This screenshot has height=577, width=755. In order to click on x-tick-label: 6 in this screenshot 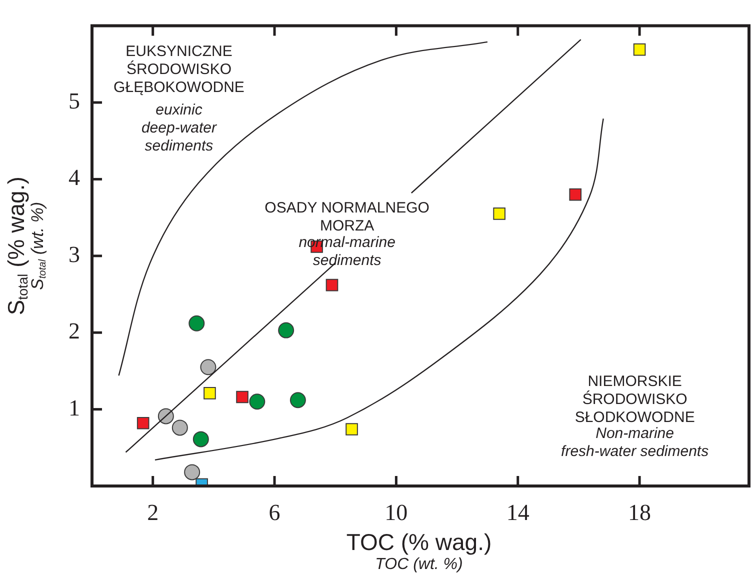, I will do `click(274, 512)`.